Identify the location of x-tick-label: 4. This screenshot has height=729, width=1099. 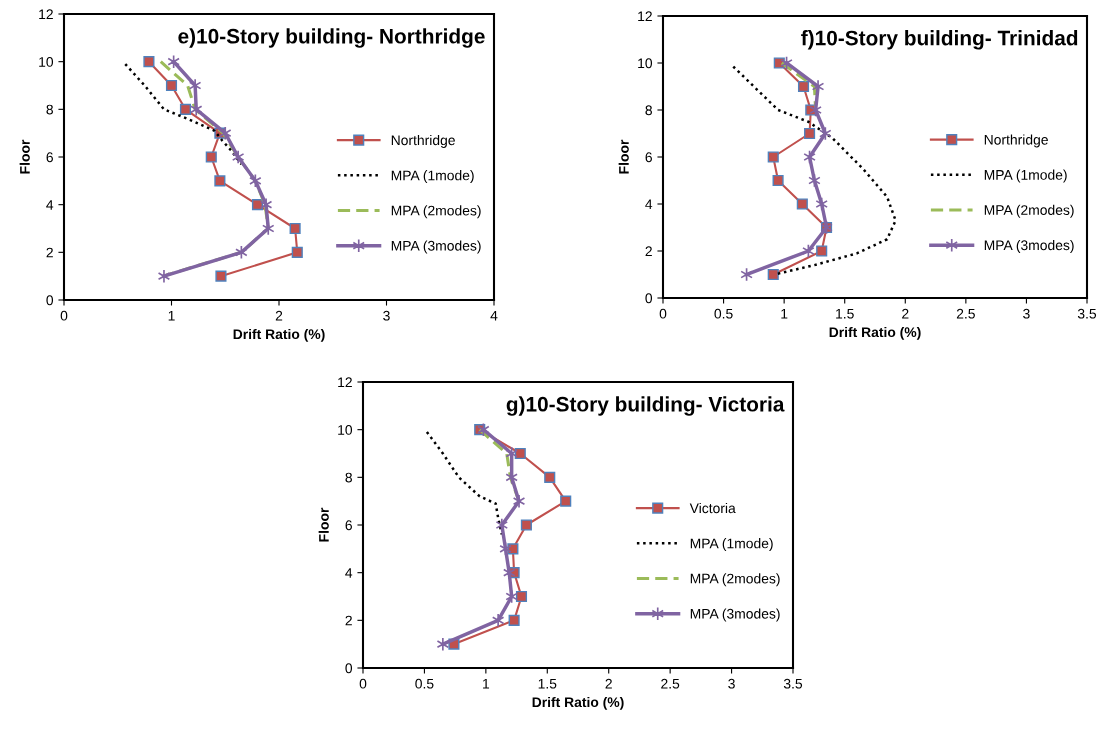
(494, 315).